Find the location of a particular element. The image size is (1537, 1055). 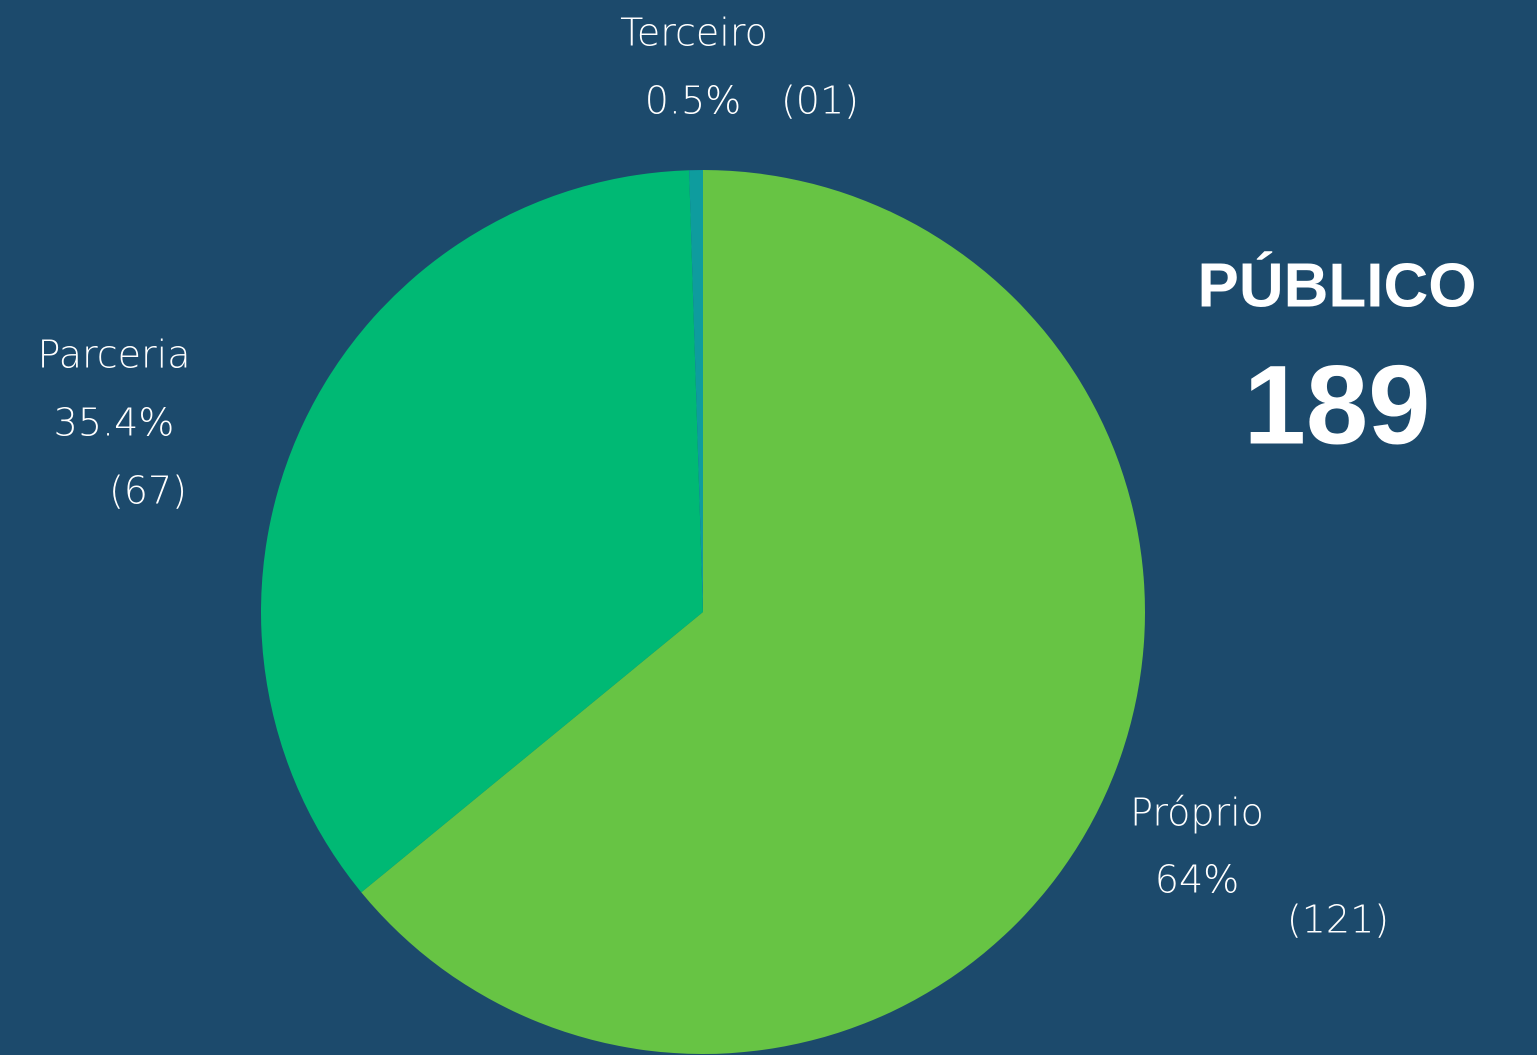

total-value: 189 is located at coordinates (1337, 405).